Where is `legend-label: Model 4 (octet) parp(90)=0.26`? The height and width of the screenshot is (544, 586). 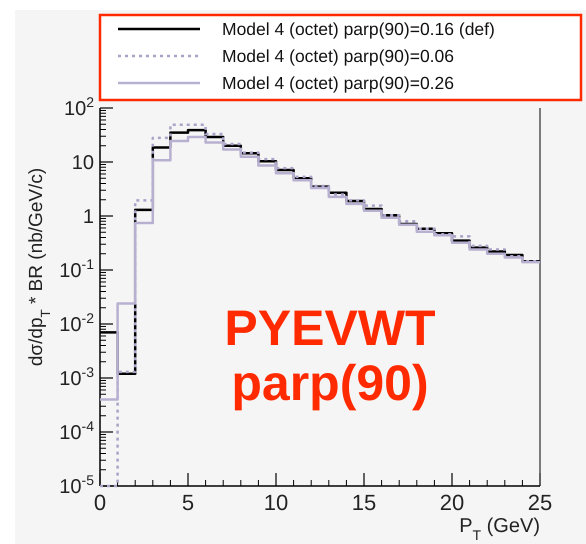 legend-label: Model 4 (octet) parp(90)=0.26 is located at coordinates (338, 83).